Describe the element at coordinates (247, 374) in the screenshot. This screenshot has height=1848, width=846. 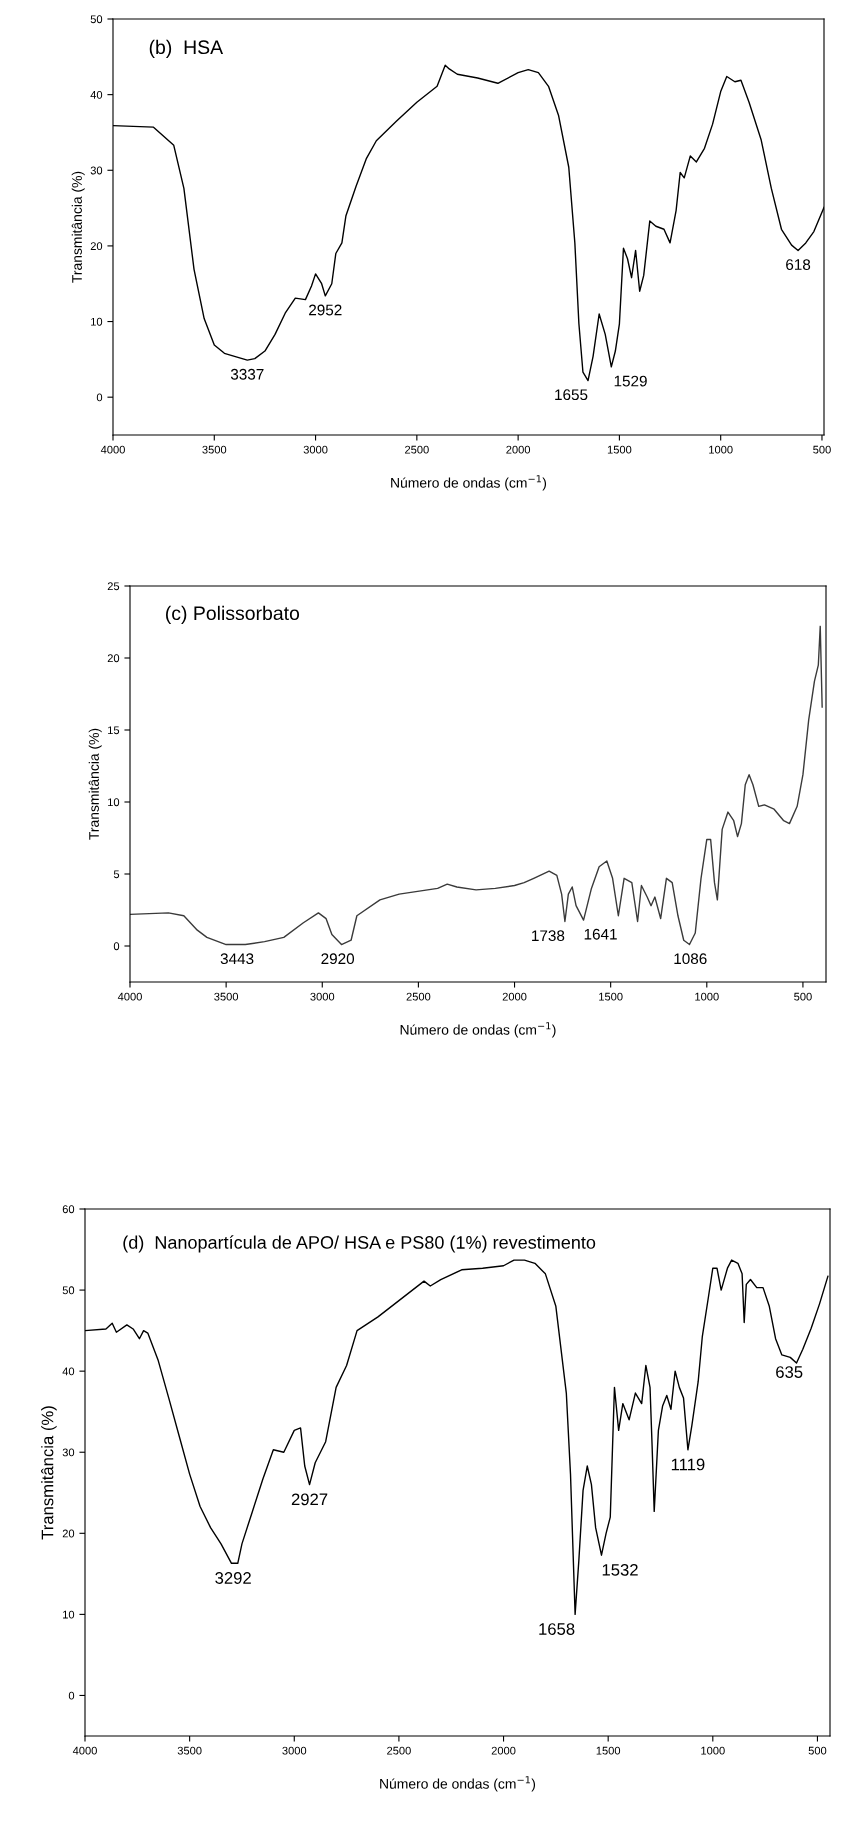
I see `annotation: 3337` at that location.